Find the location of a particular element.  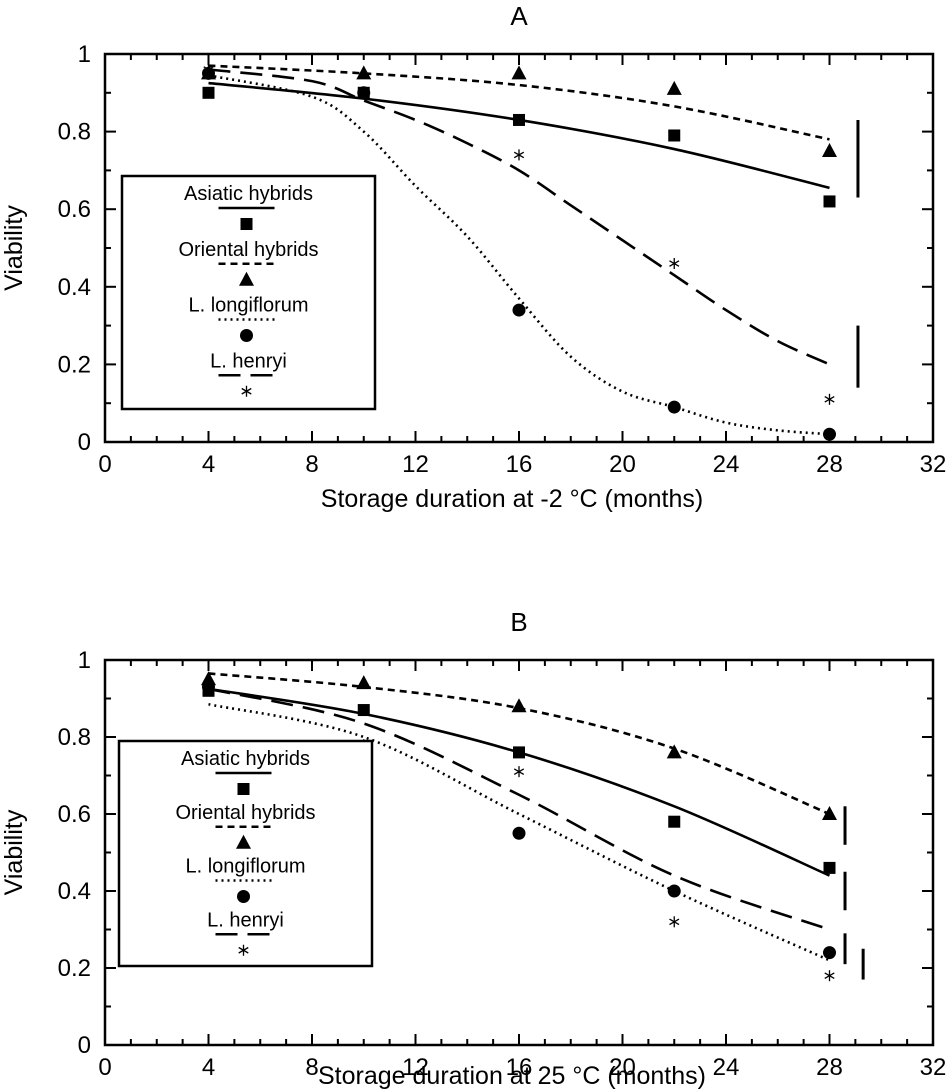

x-tick-label: 16 is located at coordinates (519, 464).